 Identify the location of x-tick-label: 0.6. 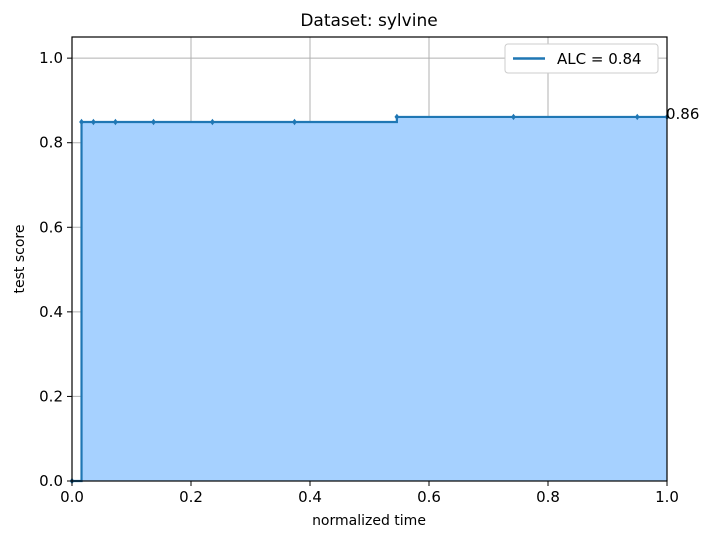
(429, 497).